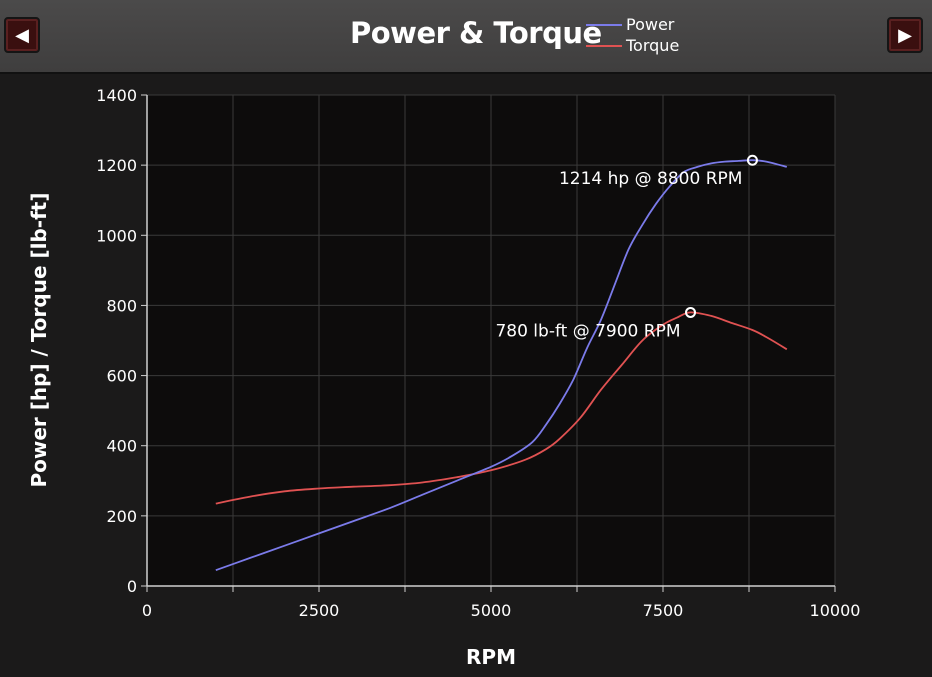  Describe the element at coordinates (147, 610) in the screenshot. I see `x-tick-label: 0` at that location.